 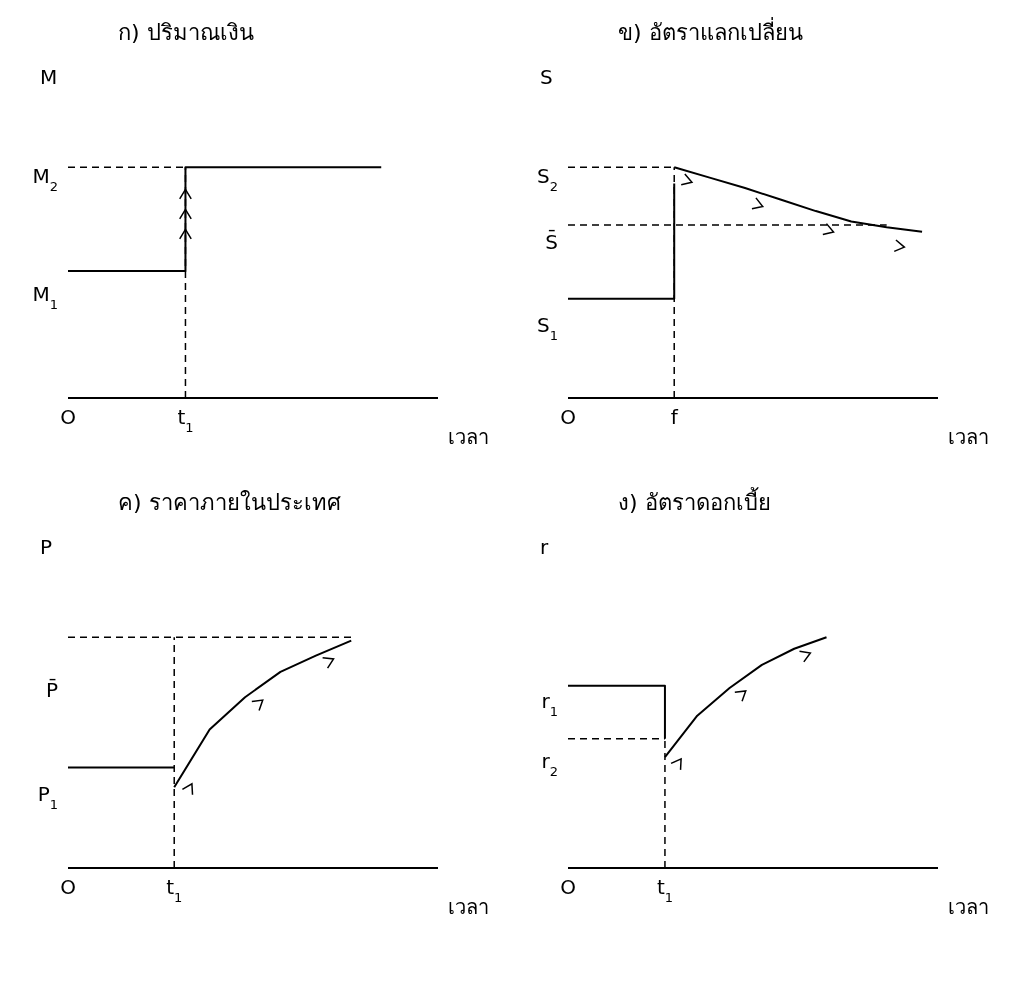 I want to click on text: P$_{1}$, so click(x=47, y=797).